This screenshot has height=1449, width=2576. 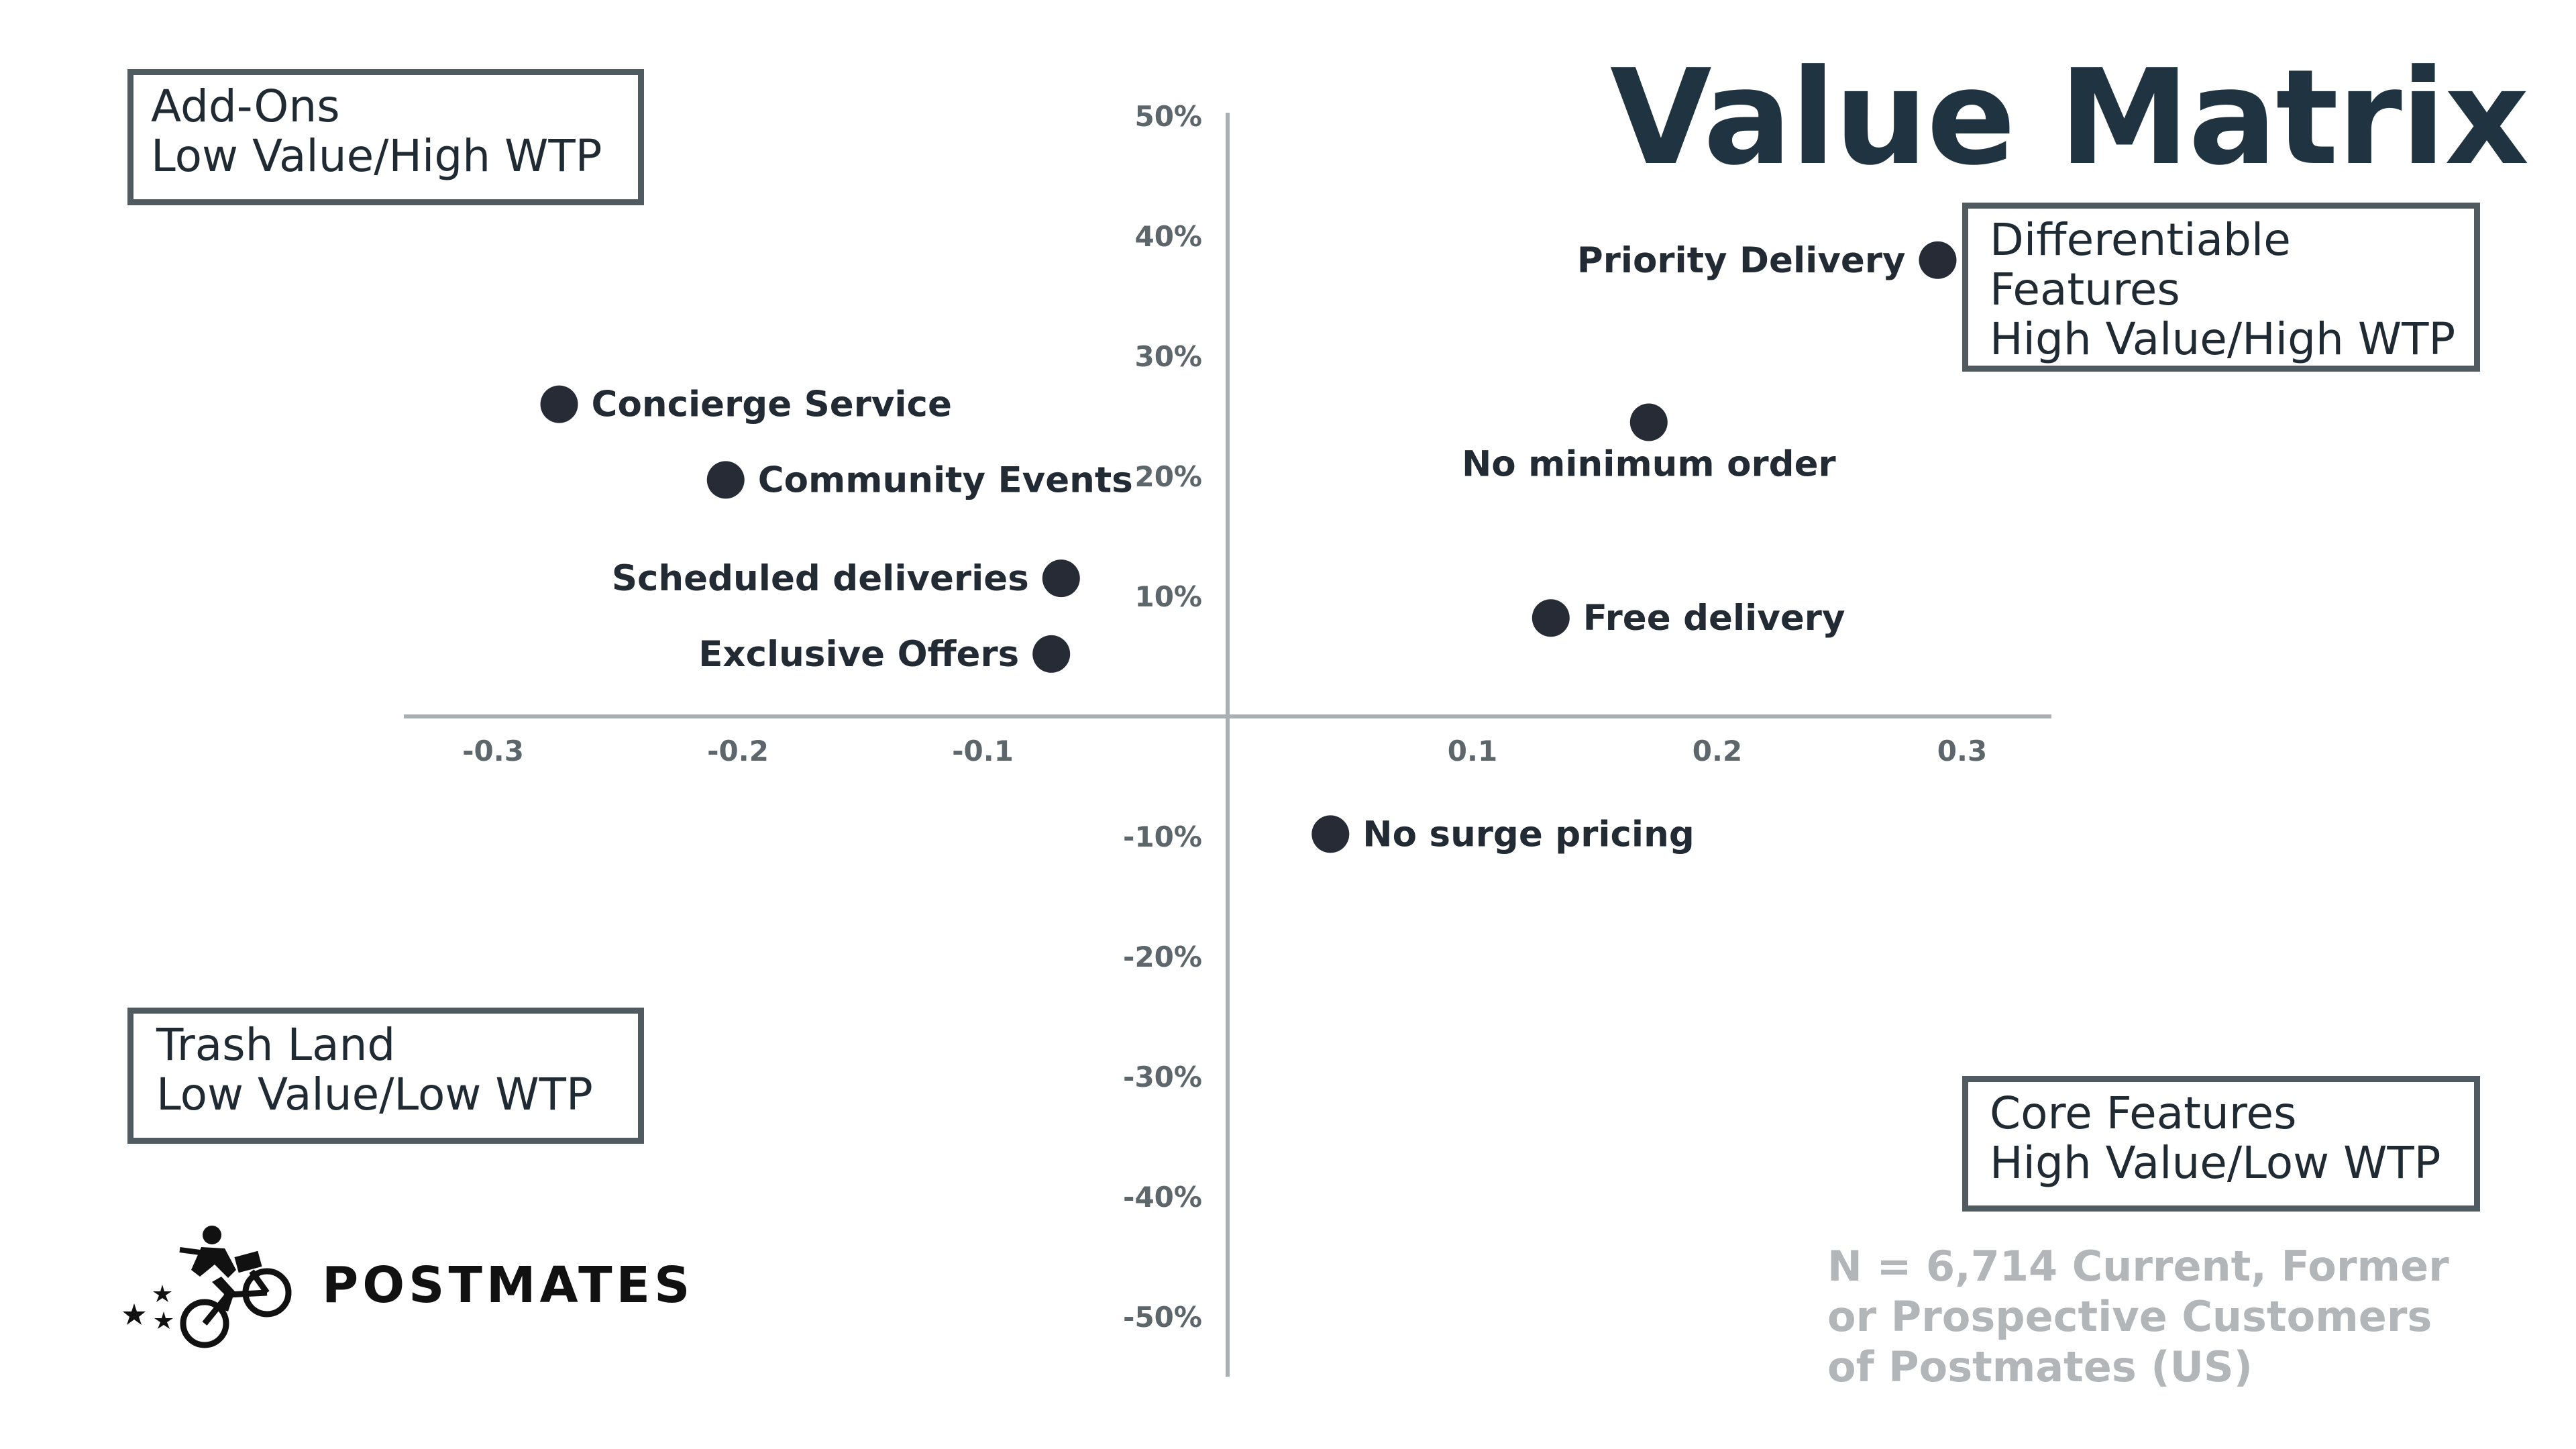 What do you see at coordinates (2140, 240) in the screenshot?
I see `quadrant-title: Differentiable` at bounding box center [2140, 240].